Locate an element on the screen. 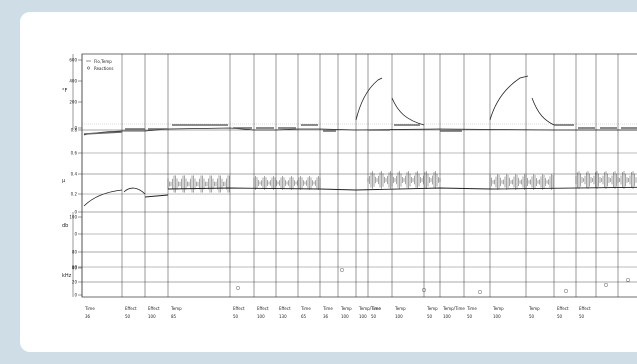 Image resolution: width=637 pixels, height=364 pixels. y-tick-label: 0.4 is located at coordinates (74, 174).